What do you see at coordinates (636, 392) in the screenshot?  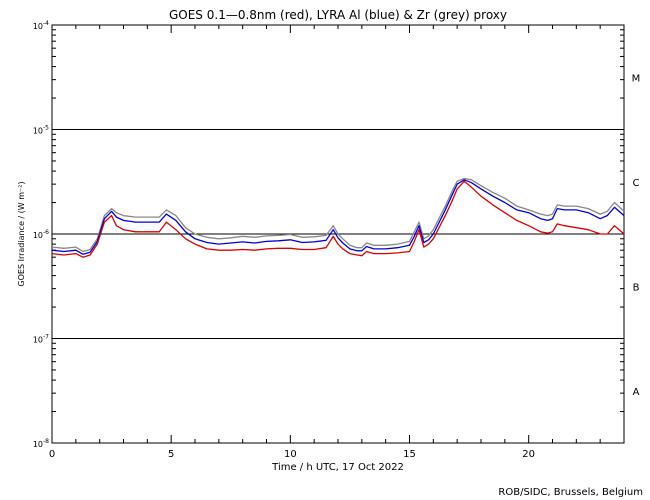 I see `flare-class-label: A` at bounding box center [636, 392].